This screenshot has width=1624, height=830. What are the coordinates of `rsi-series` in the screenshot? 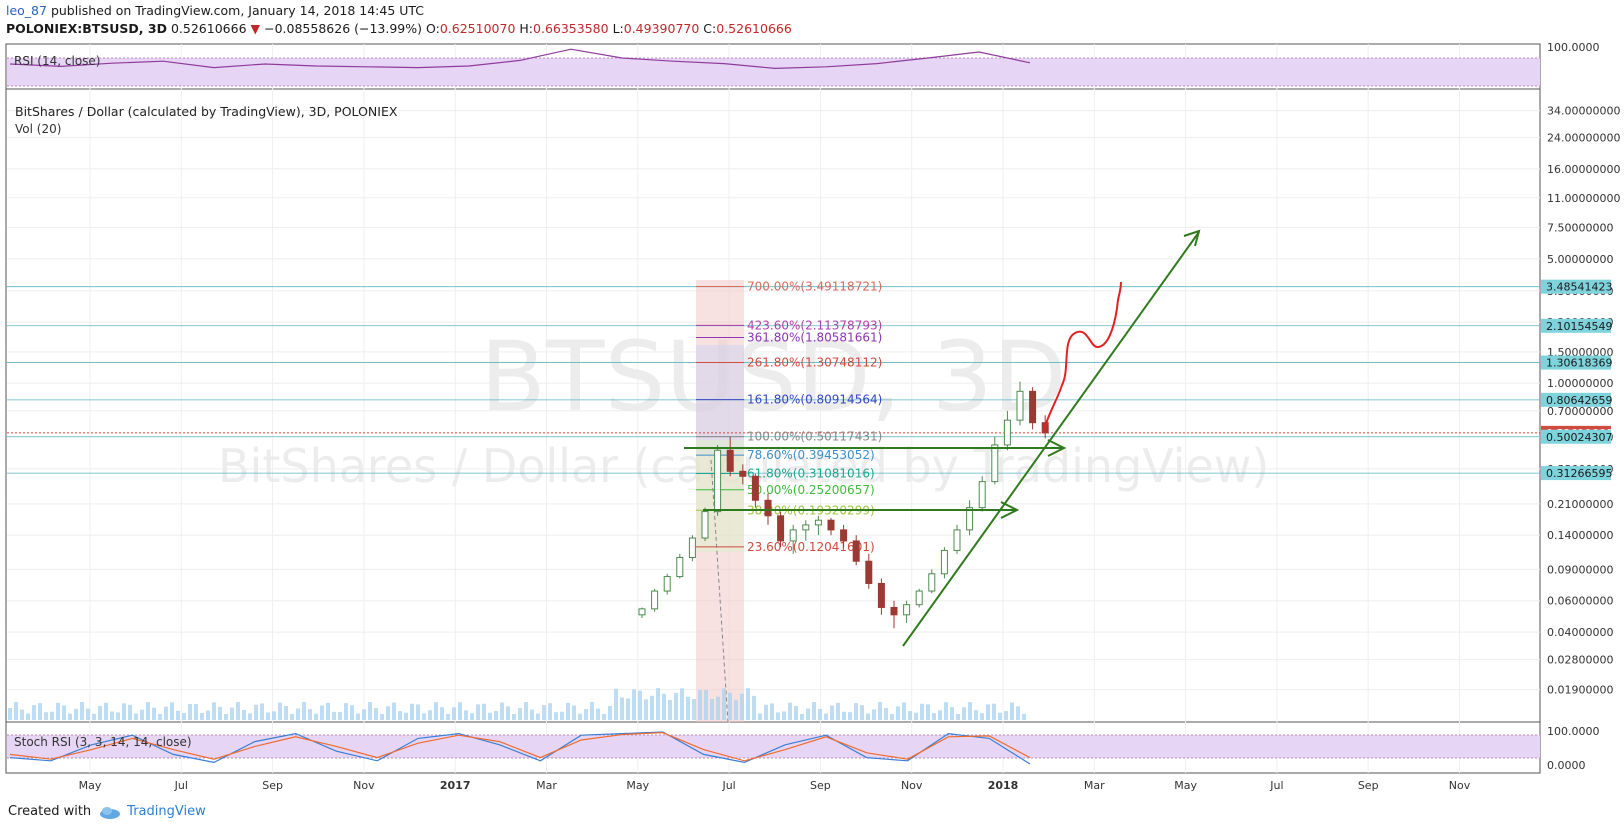 It's located at (520, 59).